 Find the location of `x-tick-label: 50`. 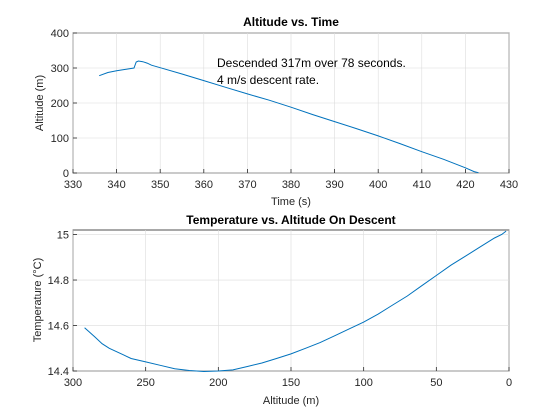

x-tick-label: 50 is located at coordinates (436, 383).